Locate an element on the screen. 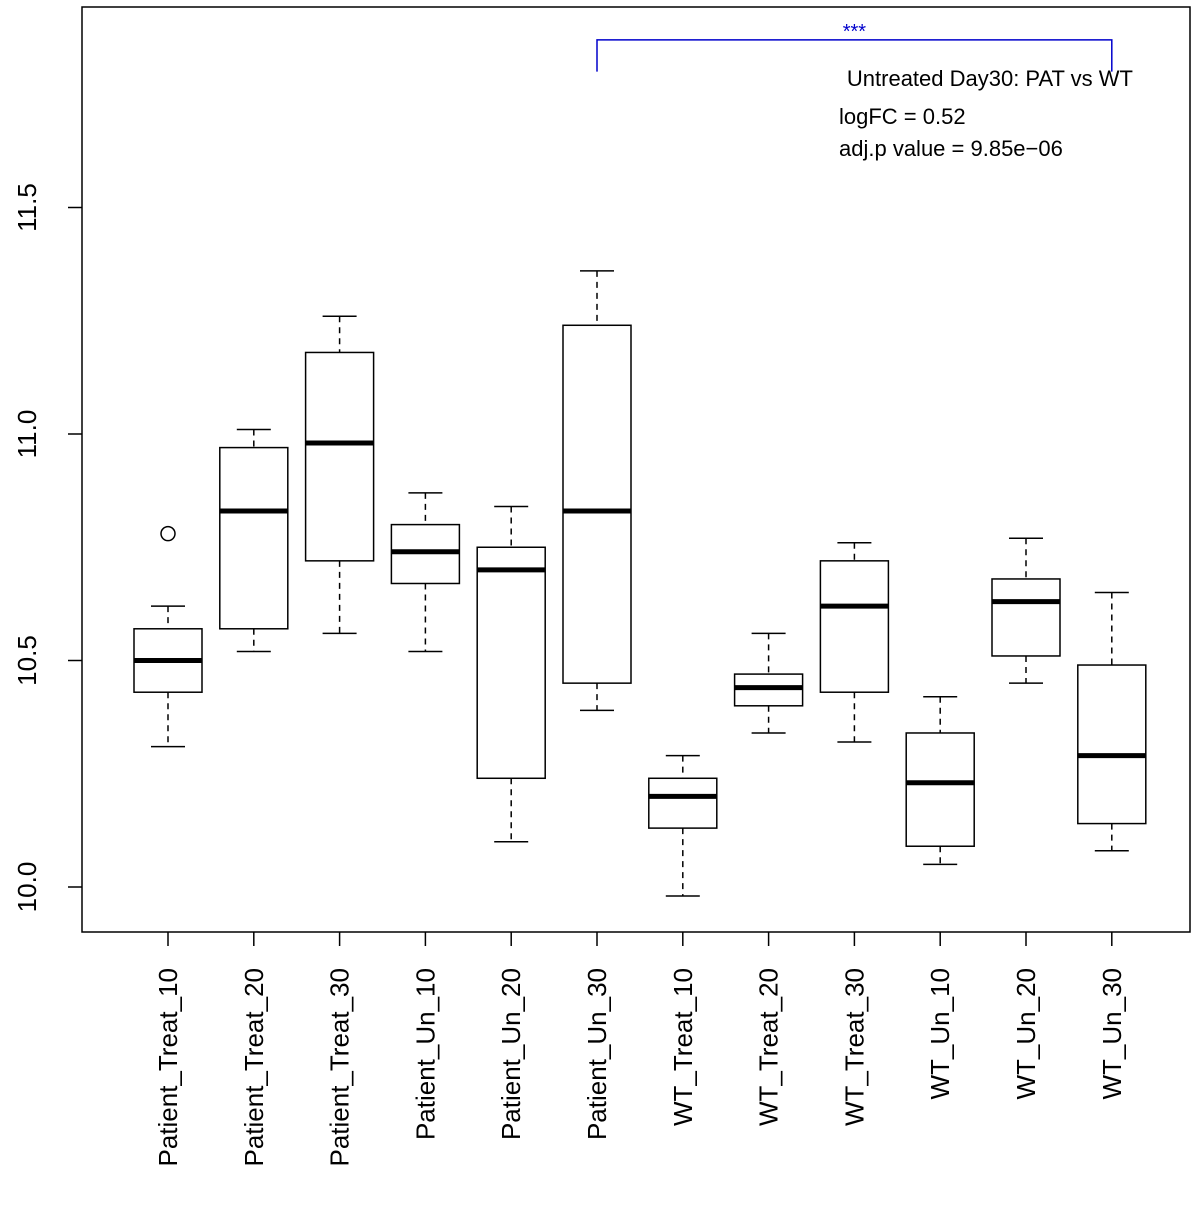 The width and height of the screenshot is (1191, 1210). x-tick-label: Patient_Un_20 is located at coordinates (511, 1054).